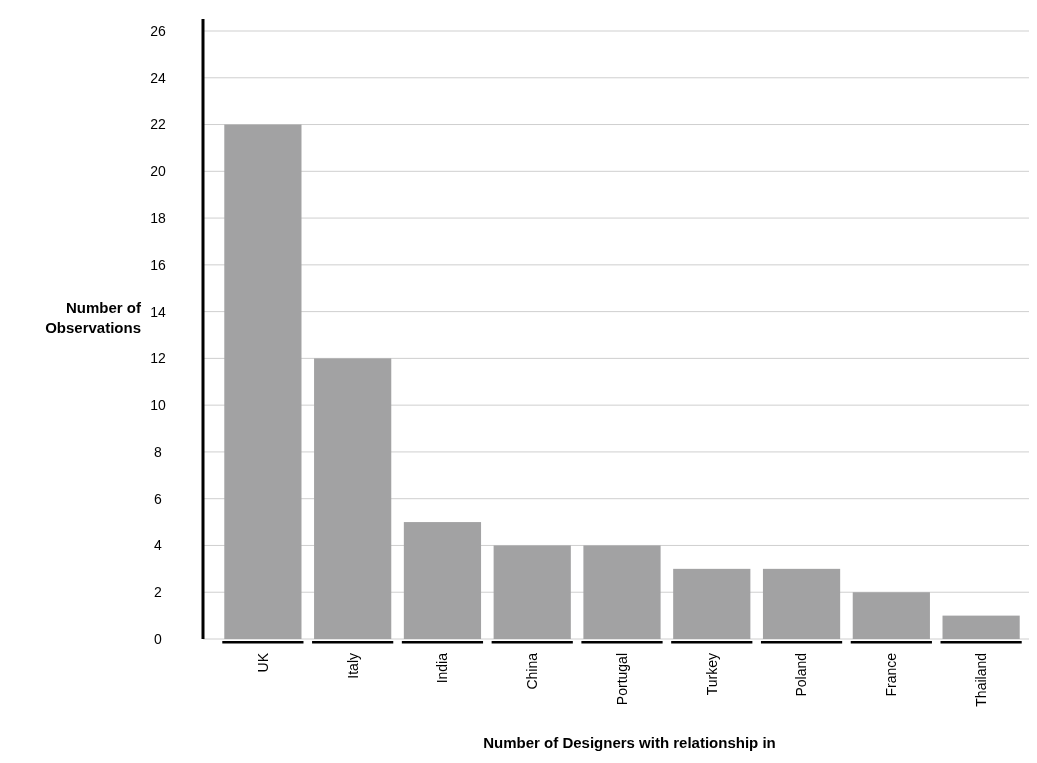  Describe the element at coordinates (442, 668) in the screenshot. I see `x-tick-label: India` at that location.